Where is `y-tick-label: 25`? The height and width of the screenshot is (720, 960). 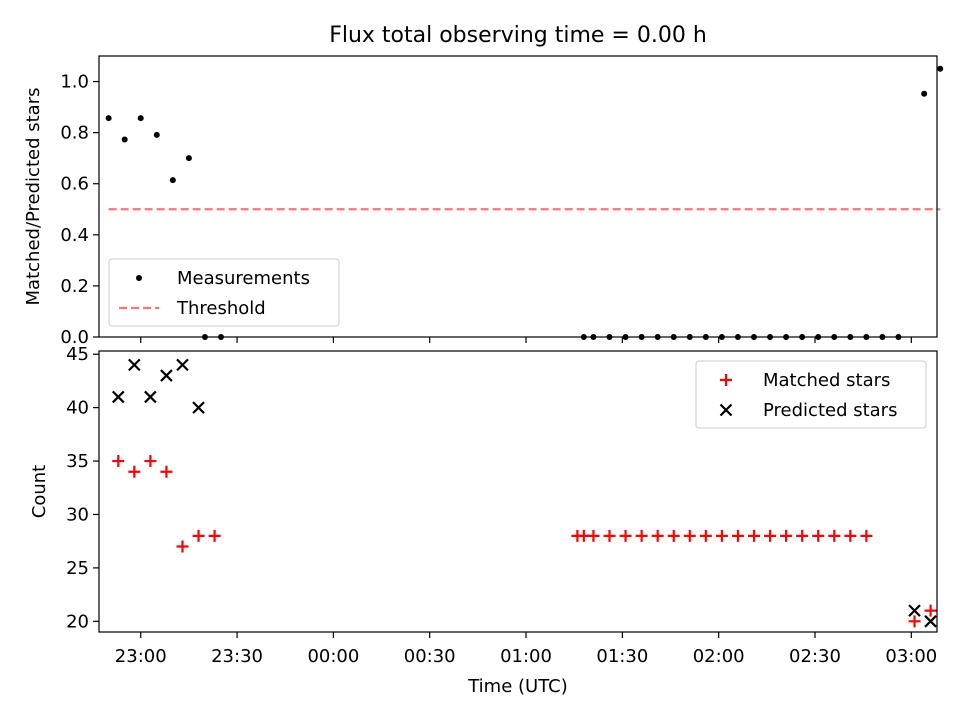 y-tick-label: 25 is located at coordinates (77, 568).